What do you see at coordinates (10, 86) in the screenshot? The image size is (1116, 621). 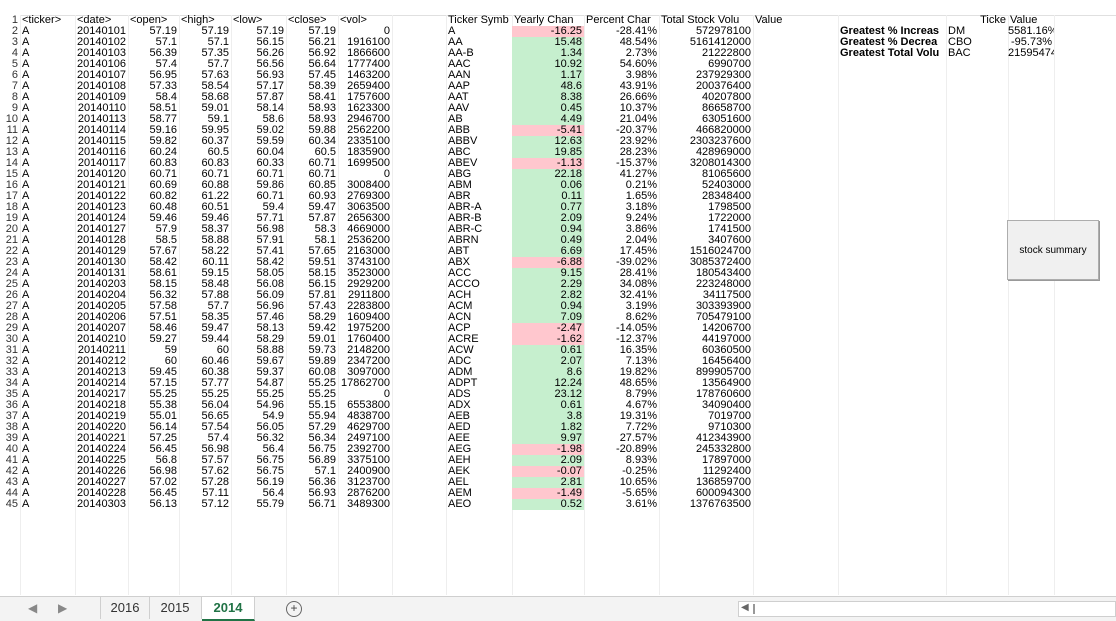 I see `row-number: 7` at bounding box center [10, 86].